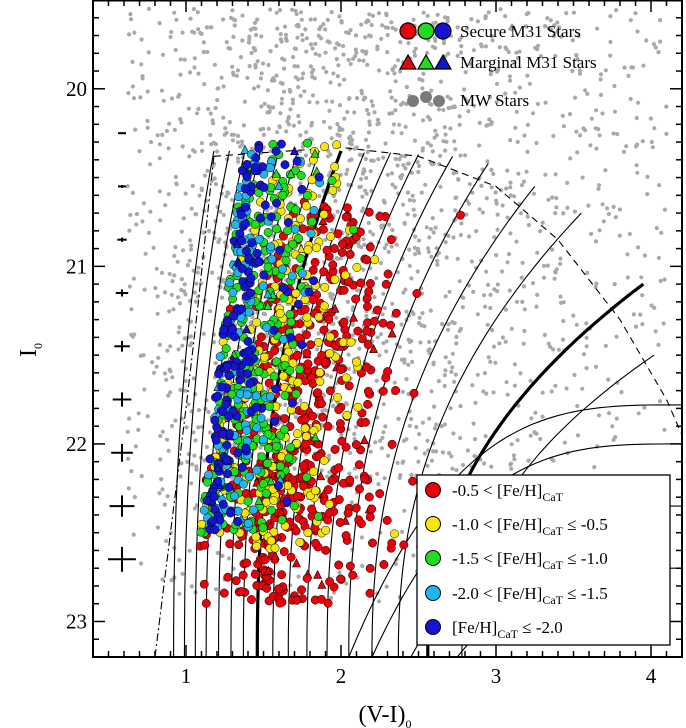 Image resolution: width=686 pixels, height=728 pixels. I want to click on blue-edge-line, so click(184, 406).